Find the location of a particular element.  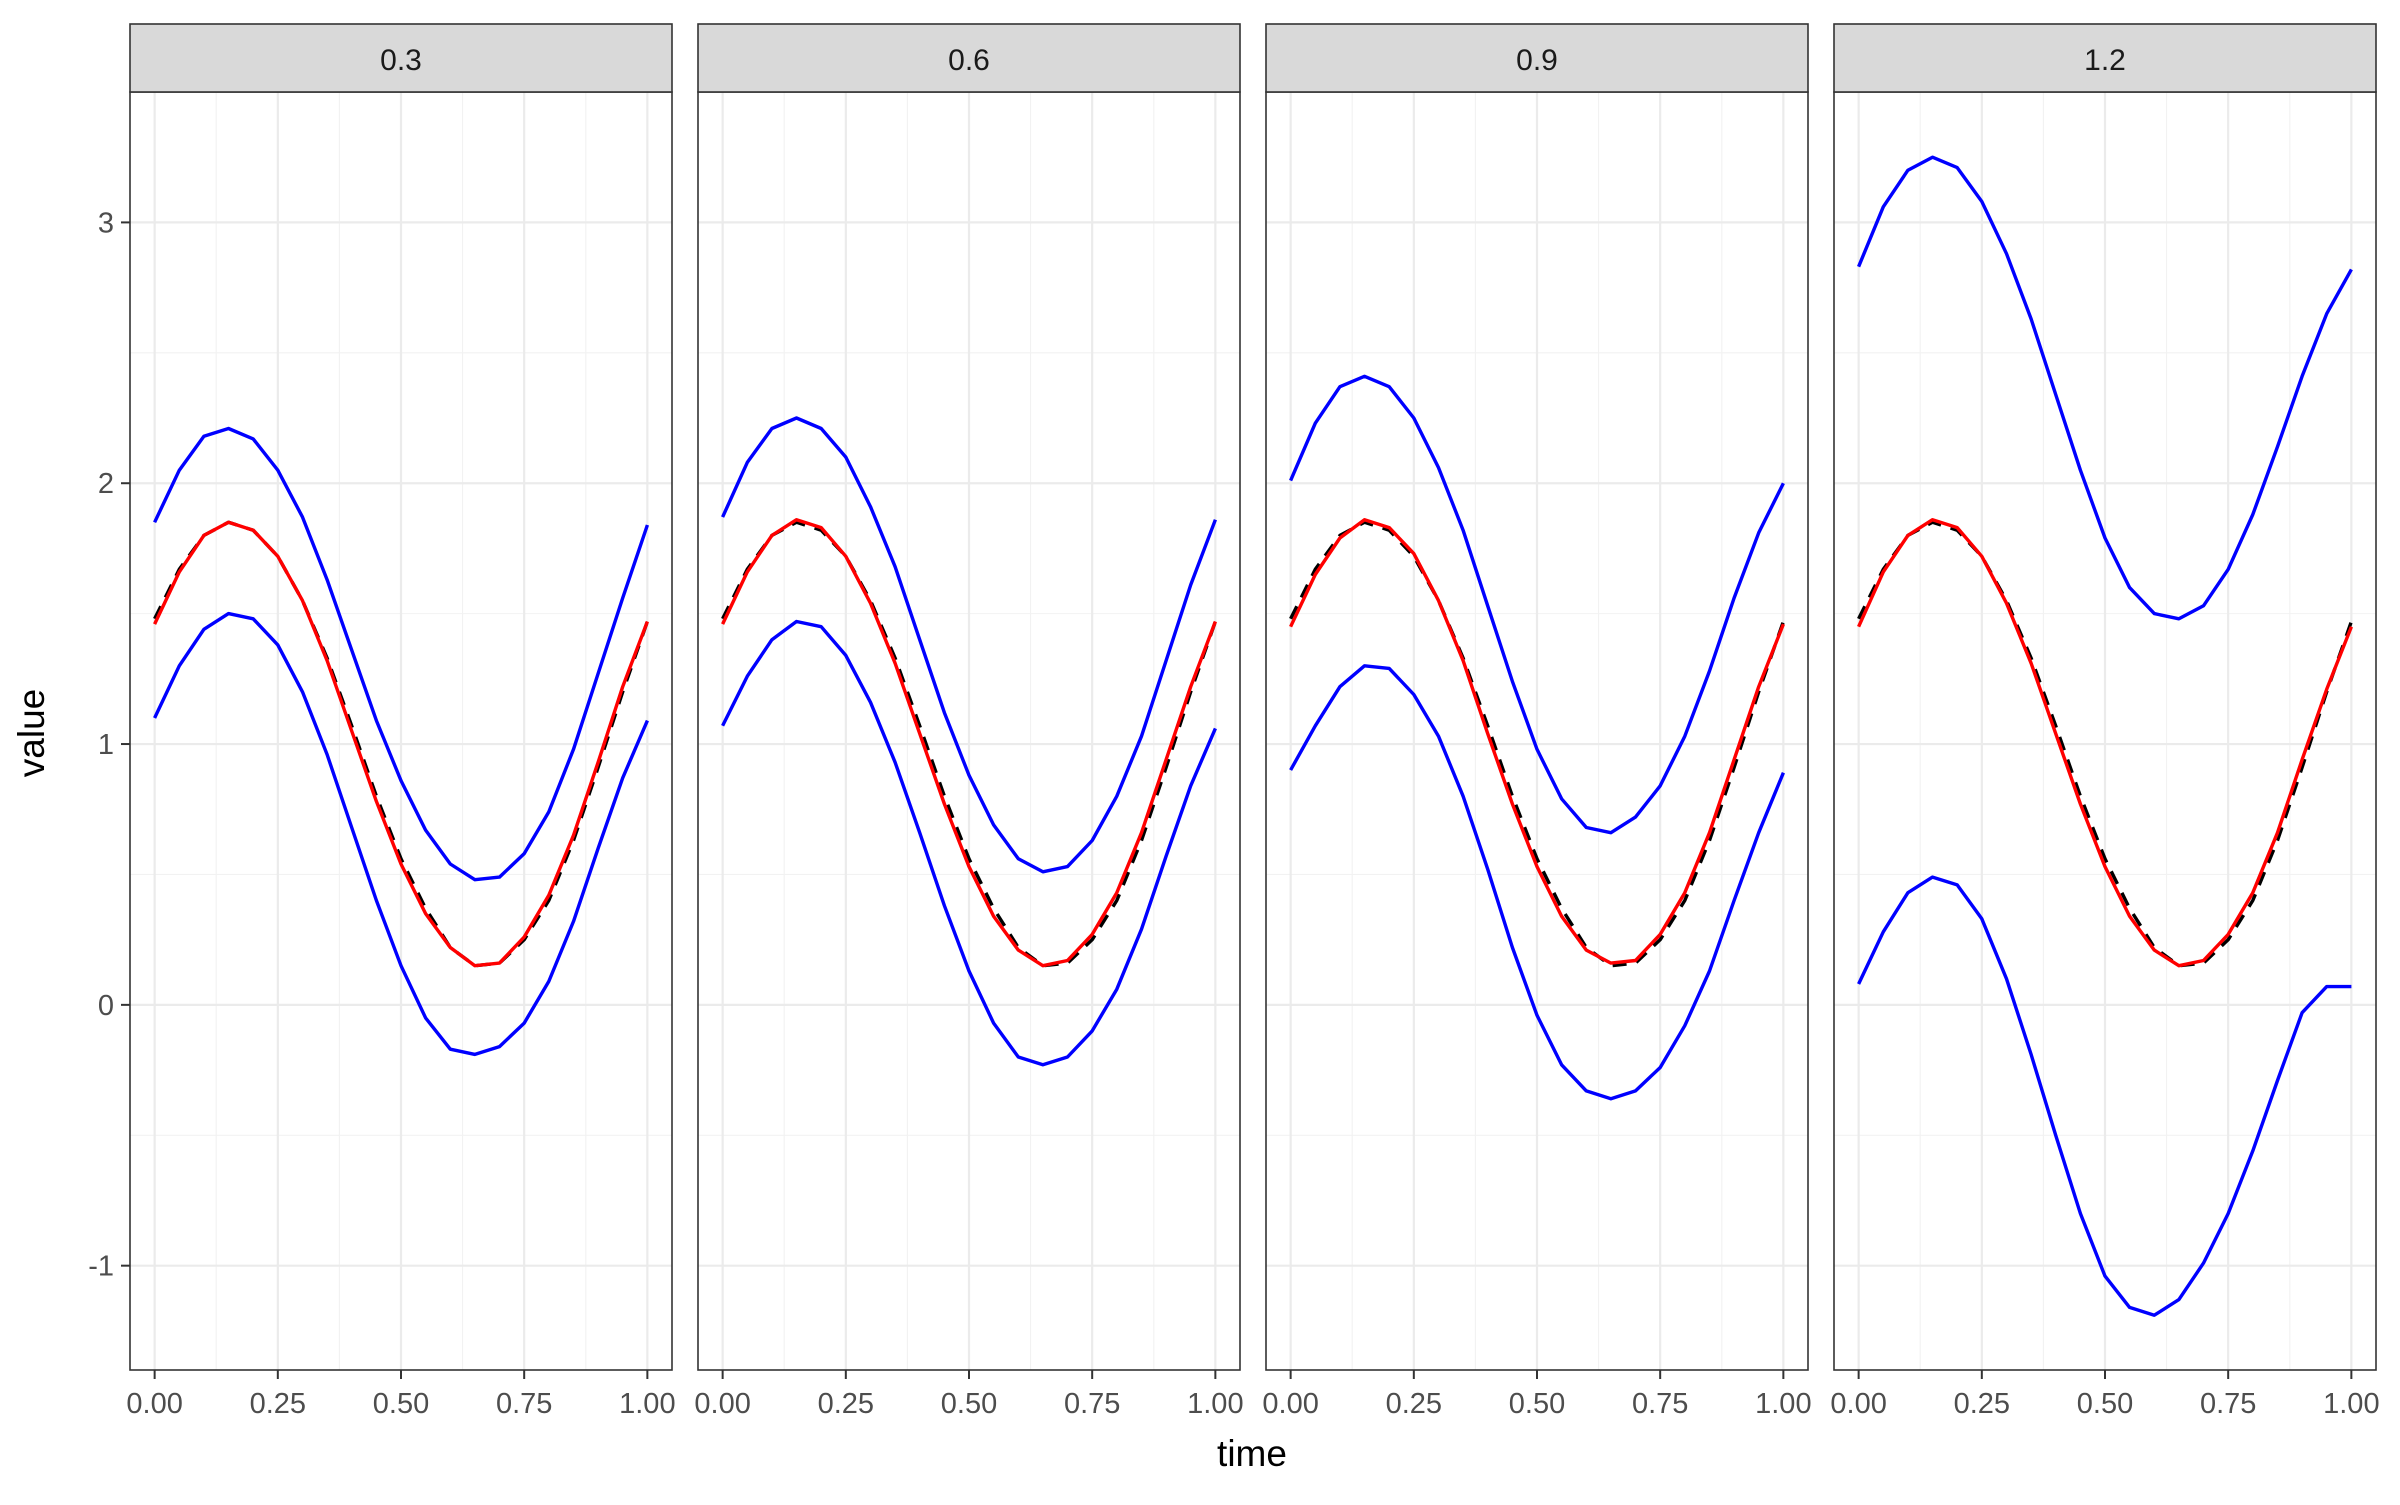

facet-strip-label: 1.2 is located at coordinates (2105, 60).